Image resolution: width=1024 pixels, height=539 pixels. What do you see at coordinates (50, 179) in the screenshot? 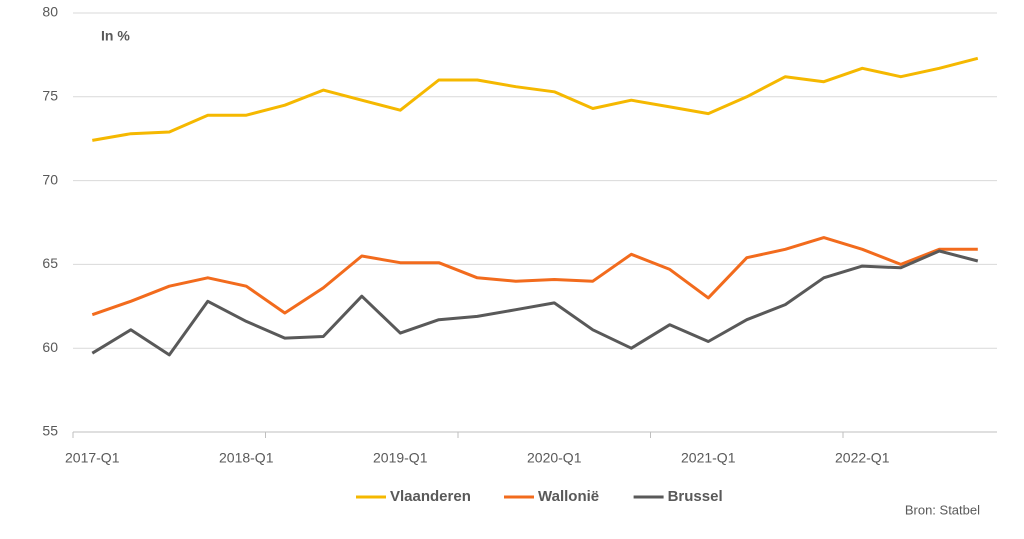
I see `y-tick-label: 70` at bounding box center [50, 179].